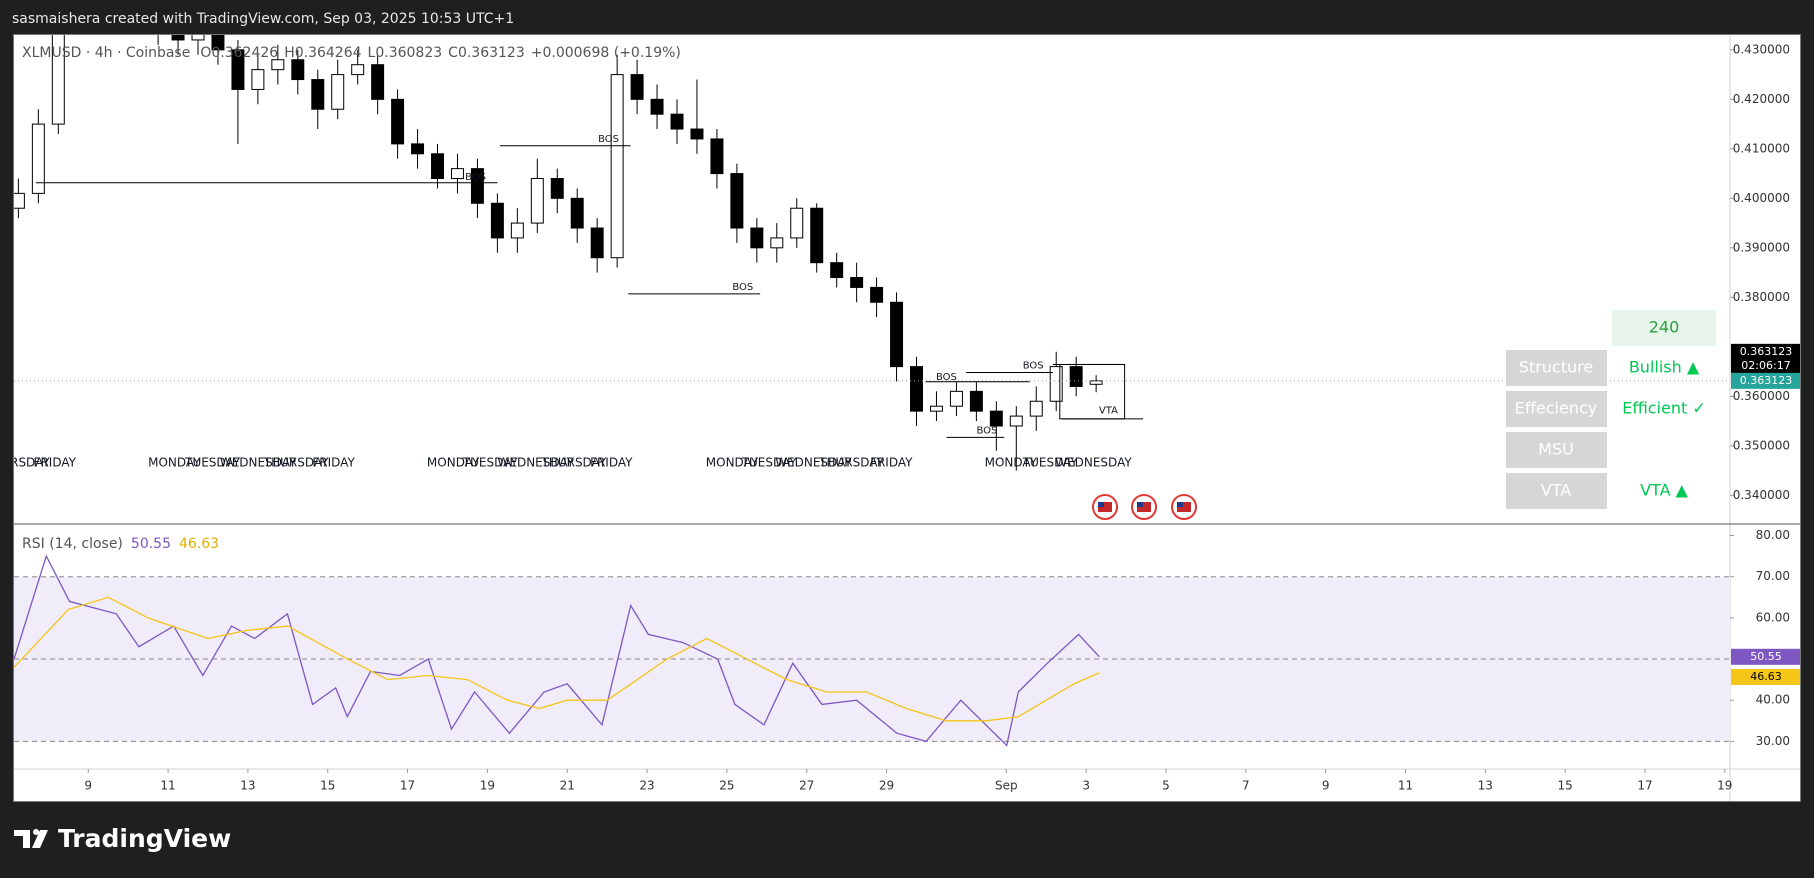 This screenshot has height=878, width=1814. Describe the element at coordinates (806, 786) in the screenshot. I see `x-tick-label: 27` at that location.